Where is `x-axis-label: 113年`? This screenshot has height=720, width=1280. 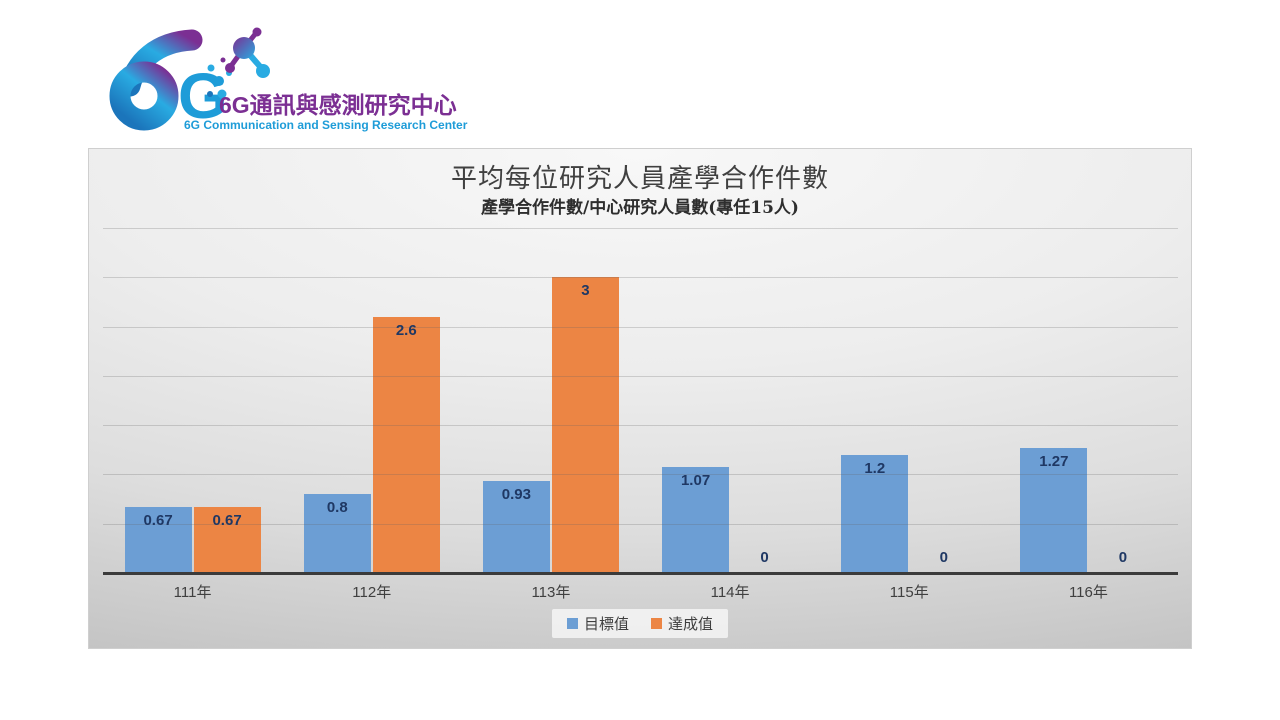
x-axis-label: 113年 is located at coordinates (551, 592).